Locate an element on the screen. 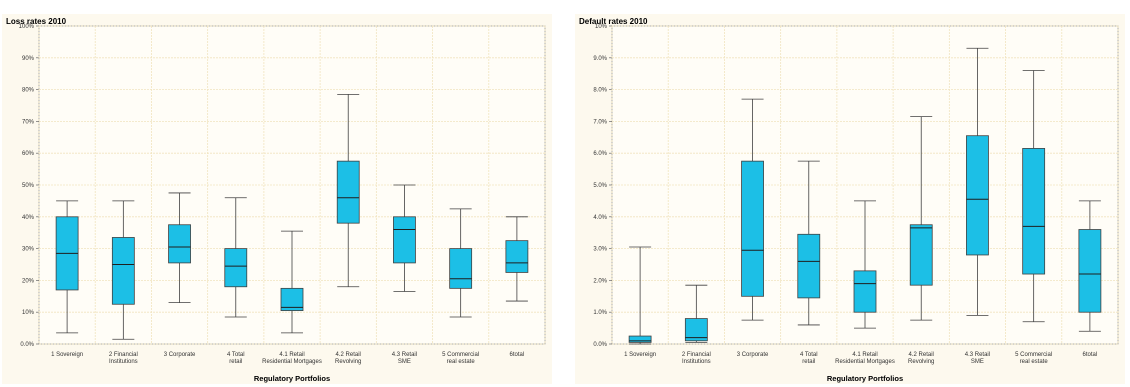  y-tick-label: 3.0% is located at coordinates (600, 250).